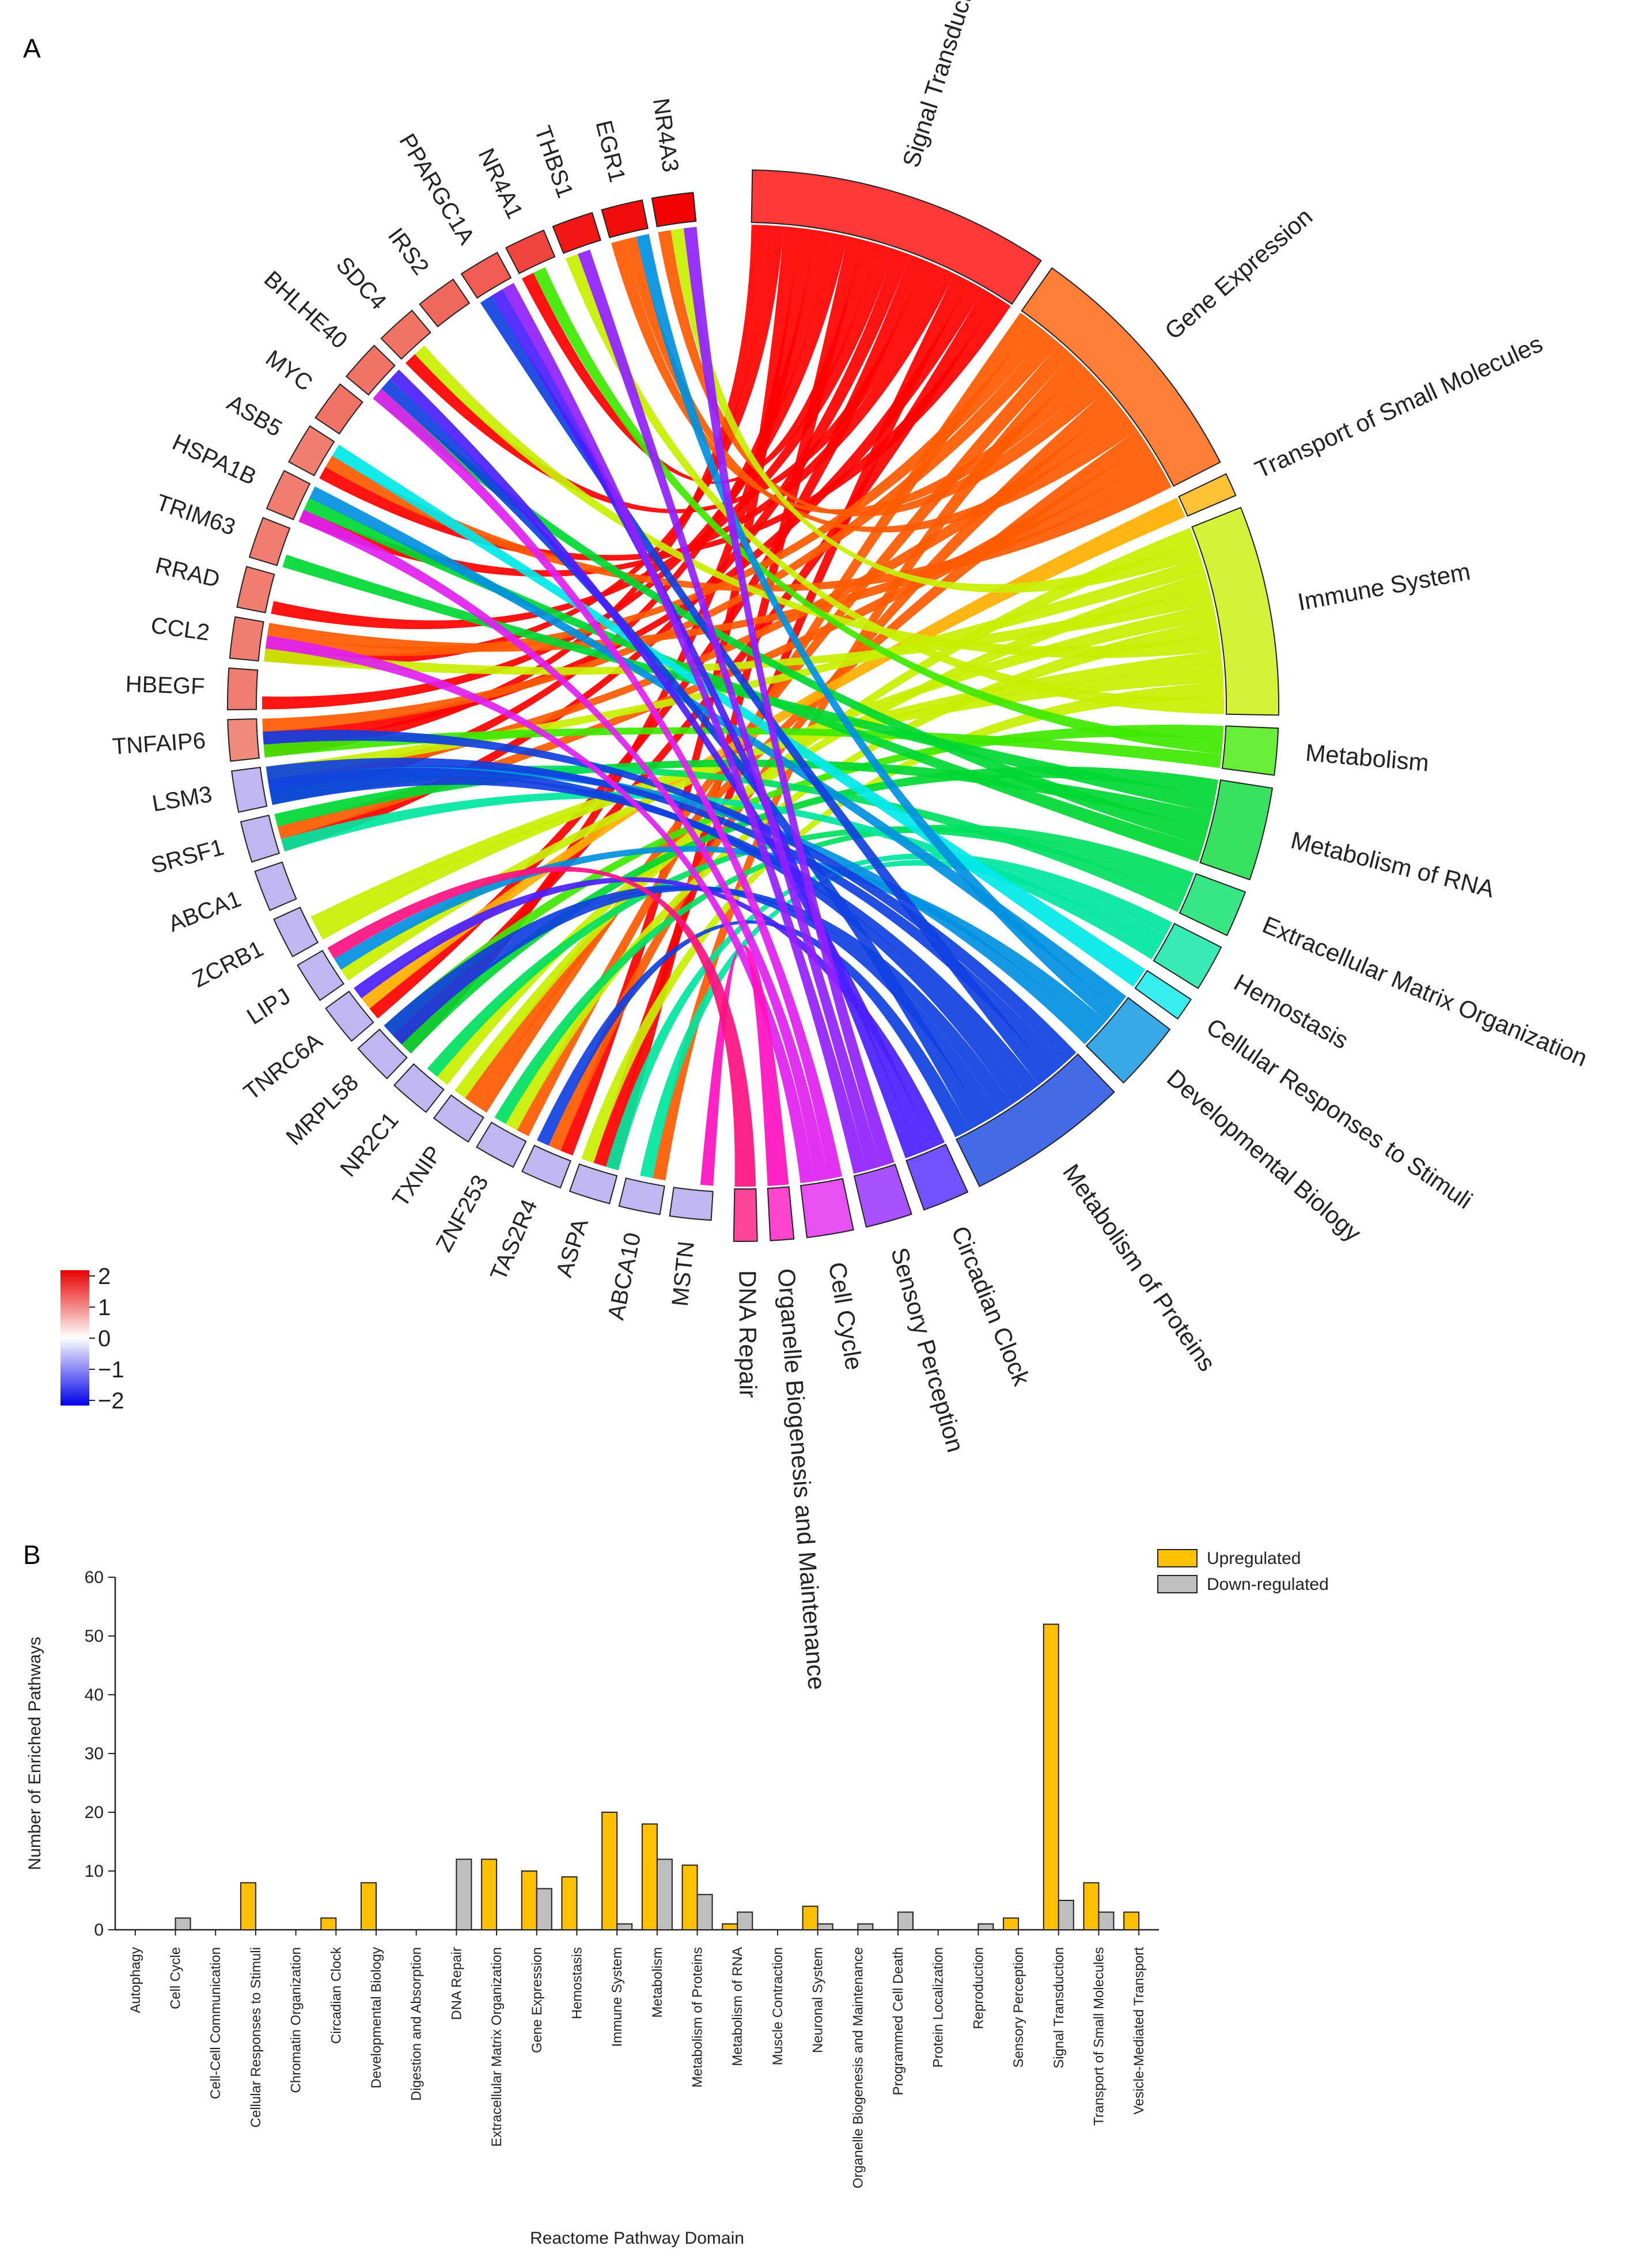 The width and height of the screenshot is (1652, 2261). Describe the element at coordinates (1425, 991) in the screenshot. I see `pathway-label: Extracellular Matrix Organization` at that location.